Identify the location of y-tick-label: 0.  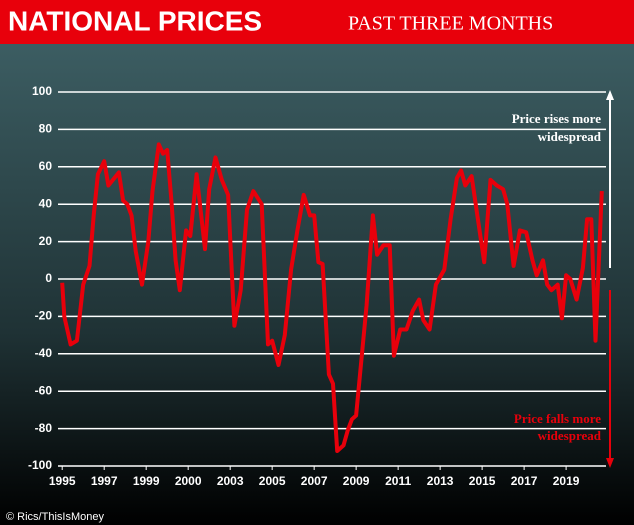
(48, 278).